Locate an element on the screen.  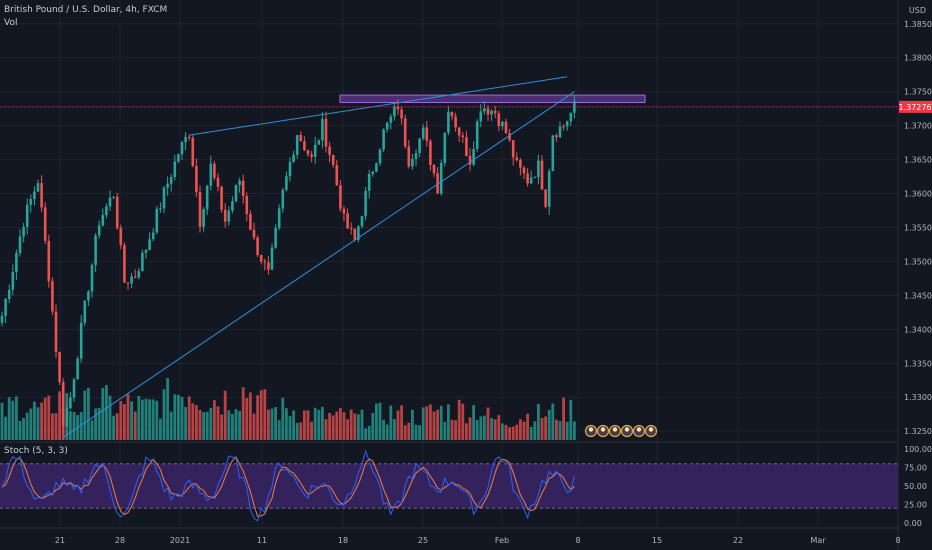
time-axis: 21 28 2021 11 18 25 Feb 8 15 22 Mar 8 is located at coordinates (478, 540).